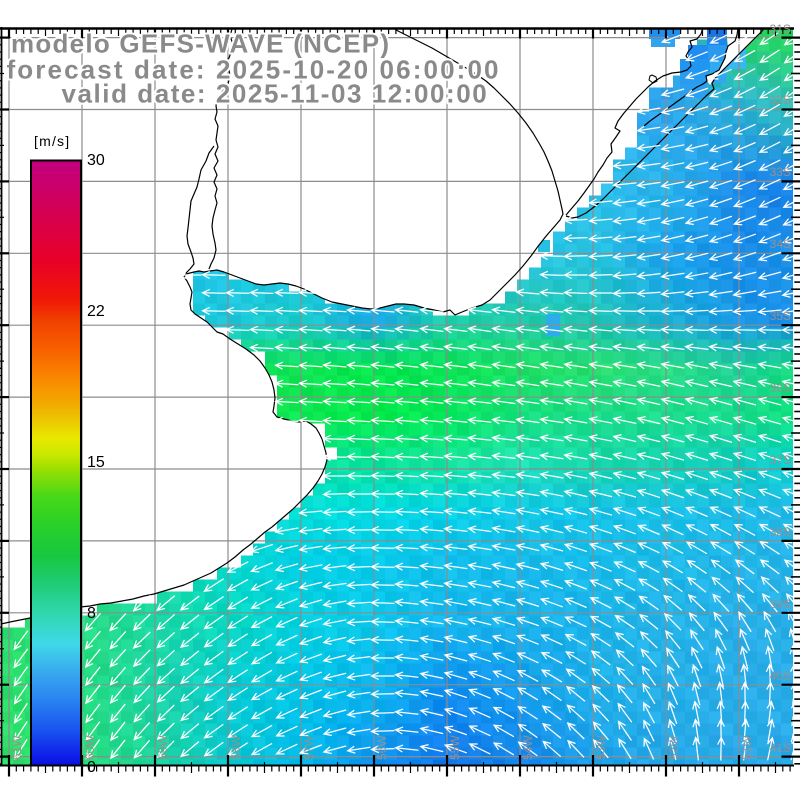 Image resolution: width=800 pixels, height=805 pixels. Describe the element at coordinates (780, 532) in the screenshot. I see `svg-text: 38S` at that location.